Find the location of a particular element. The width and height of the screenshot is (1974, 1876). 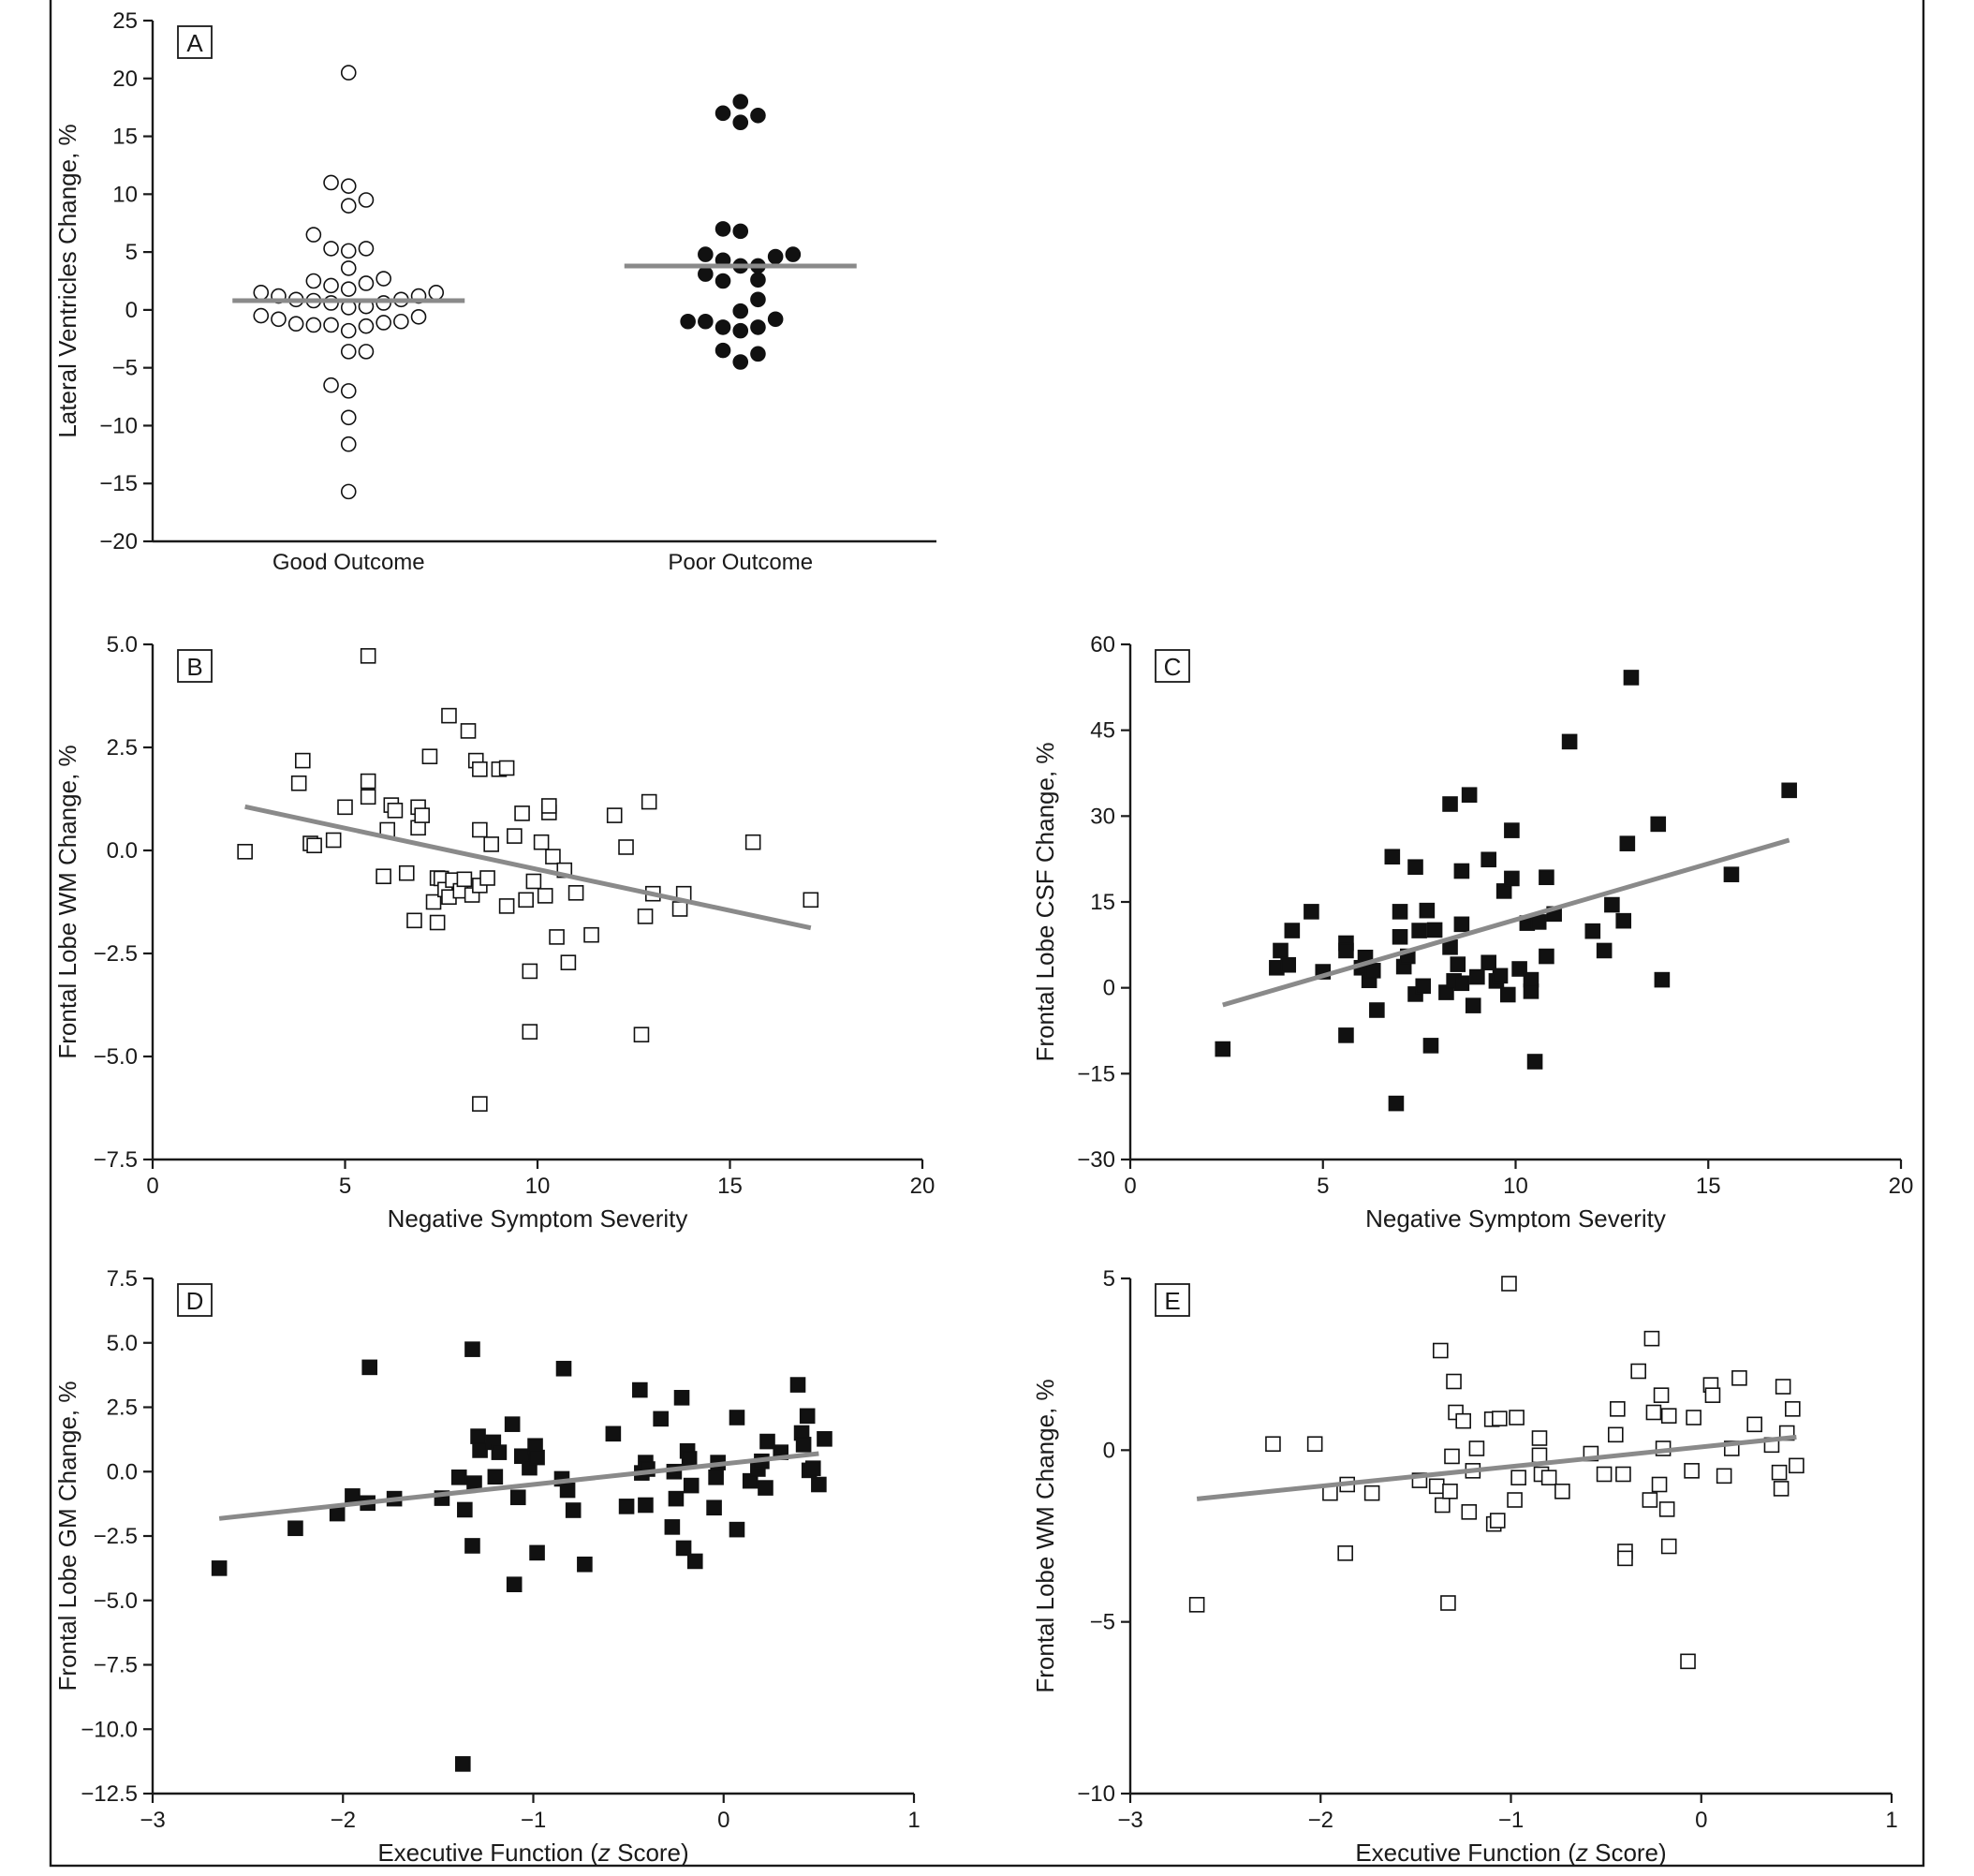

category-label: Poor Outcome is located at coordinates (740, 562).